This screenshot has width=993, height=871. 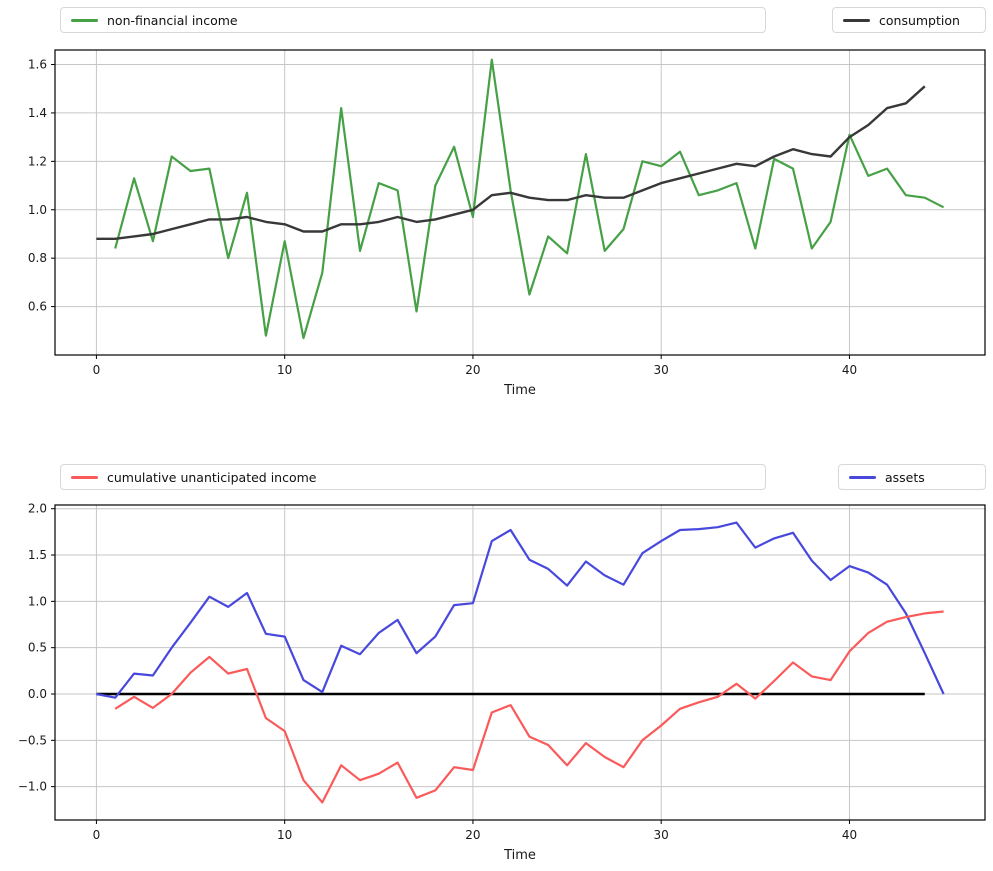 I want to click on legend-non-financial-income: non-financial income, so click(x=413, y=20).